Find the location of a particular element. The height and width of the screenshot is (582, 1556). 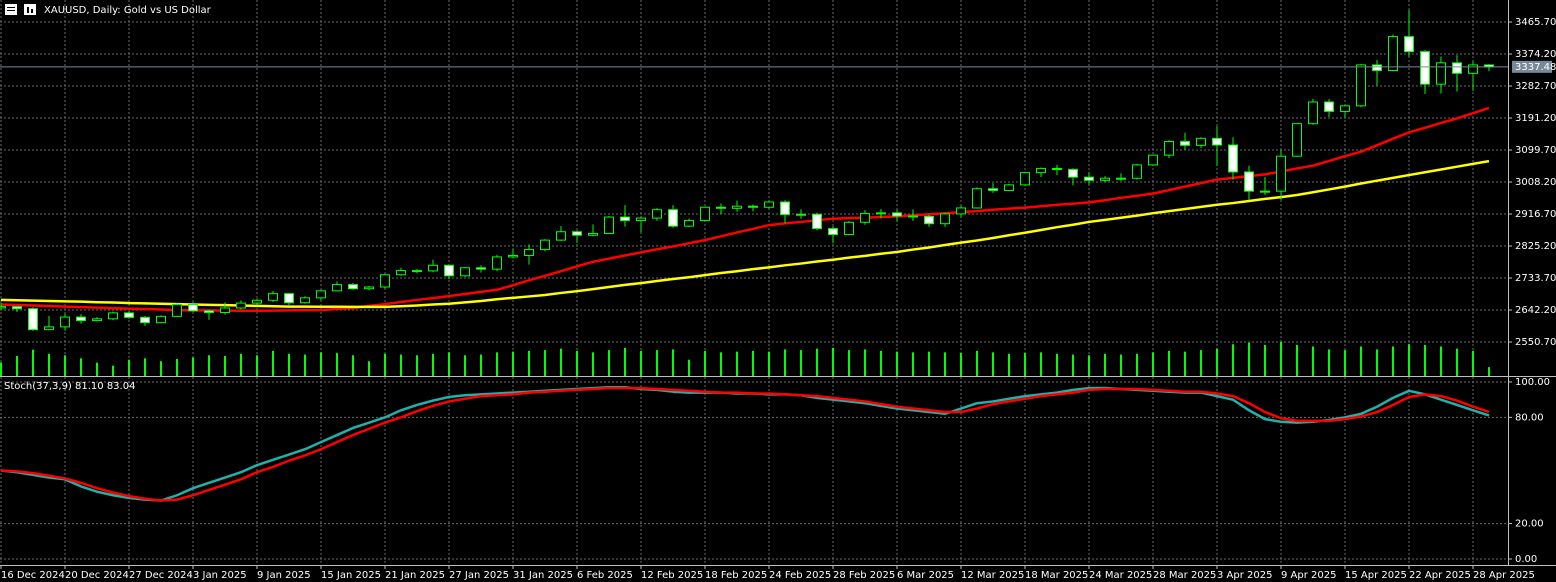

x-tick-label: 3 Apr 2025 is located at coordinates (1244, 575).